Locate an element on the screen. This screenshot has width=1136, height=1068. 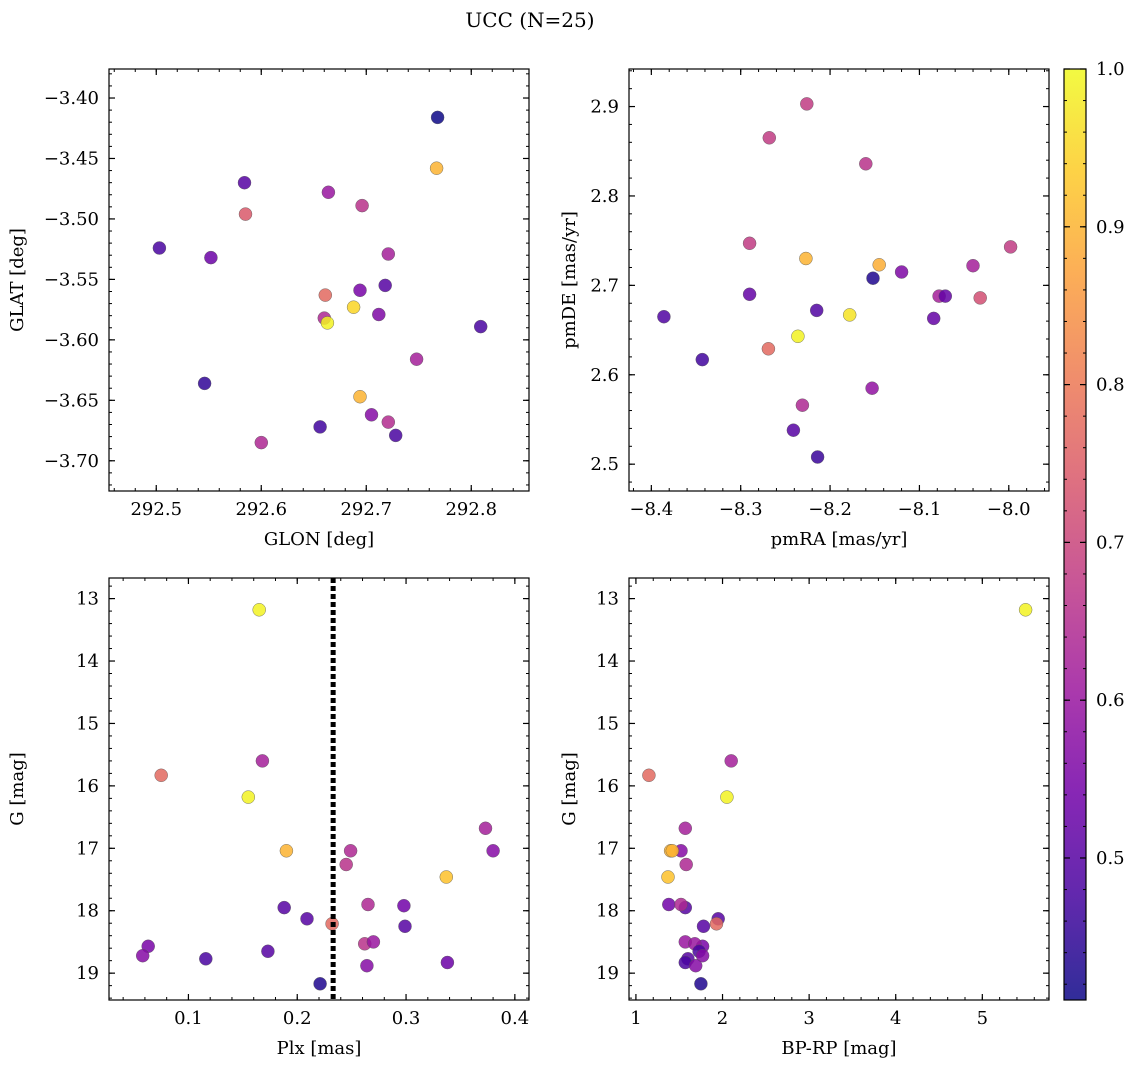
x-tick-label: 5 is located at coordinates (982, 1018).